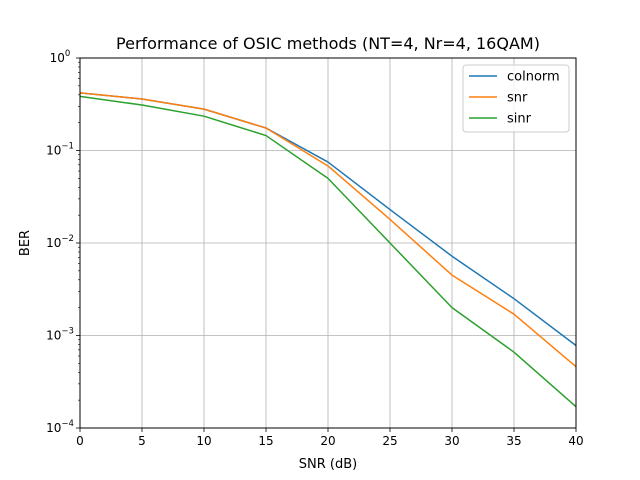 This screenshot has height=480, width=640. Describe the element at coordinates (328, 464) in the screenshot. I see `x-axis-label: SNR (dB)` at that location.